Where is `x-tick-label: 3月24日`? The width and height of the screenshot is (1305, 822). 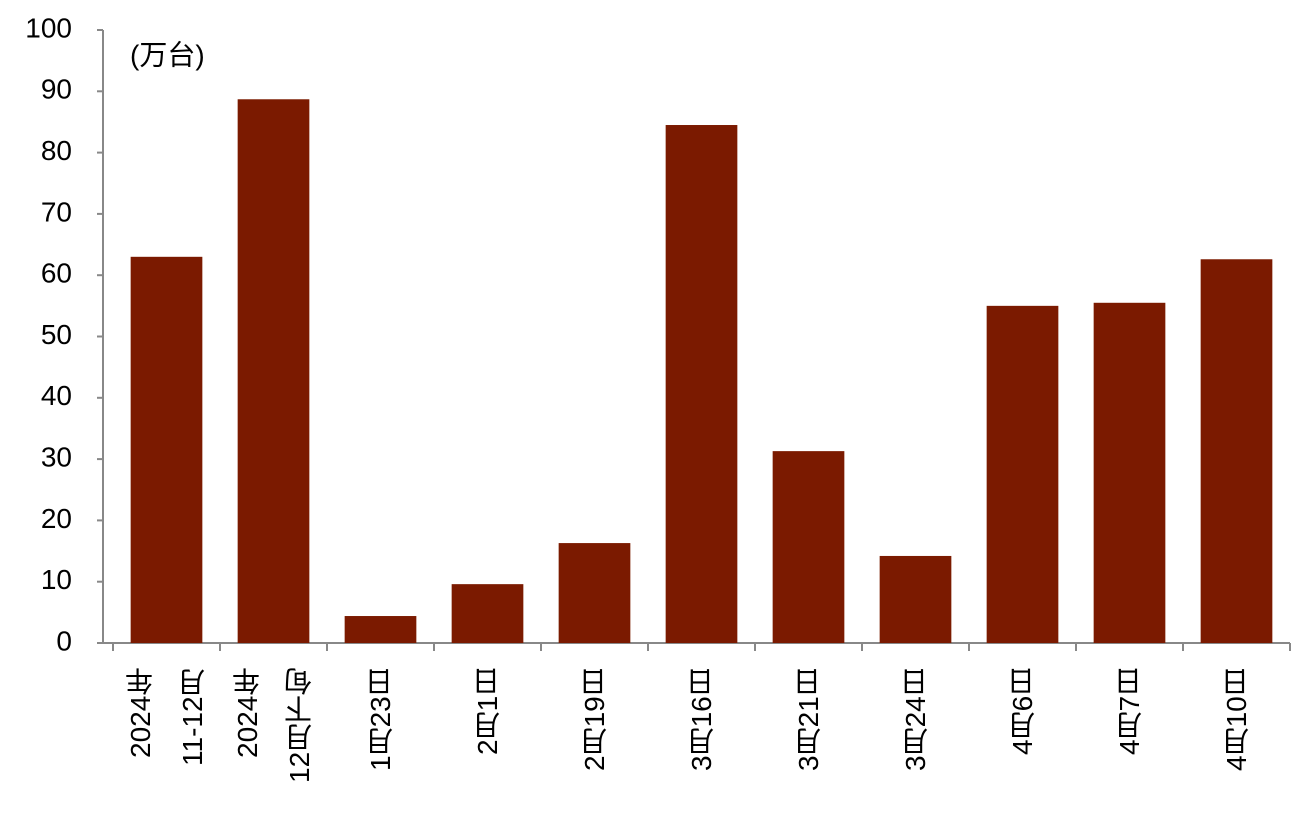
x-tick-label: 3月24日 is located at coordinates (915, 719).